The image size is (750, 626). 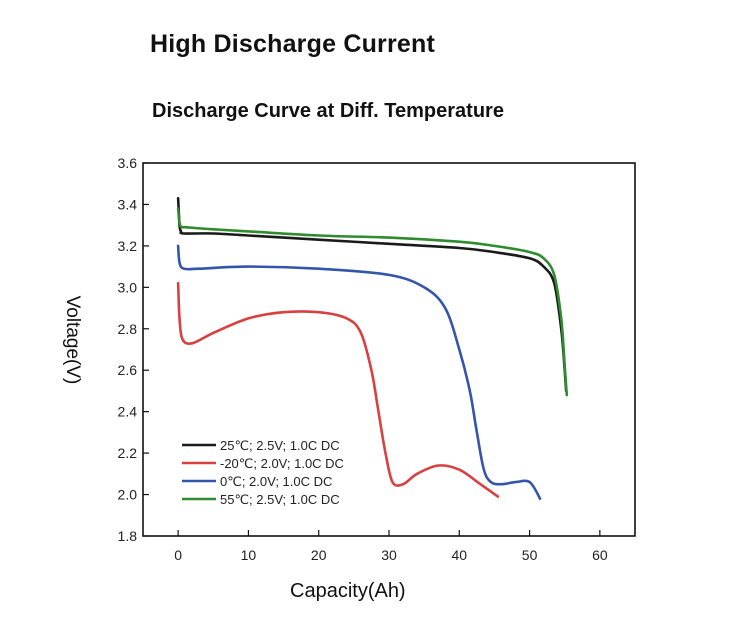 I want to click on y-tick-label: 2.6, so click(x=128, y=370).